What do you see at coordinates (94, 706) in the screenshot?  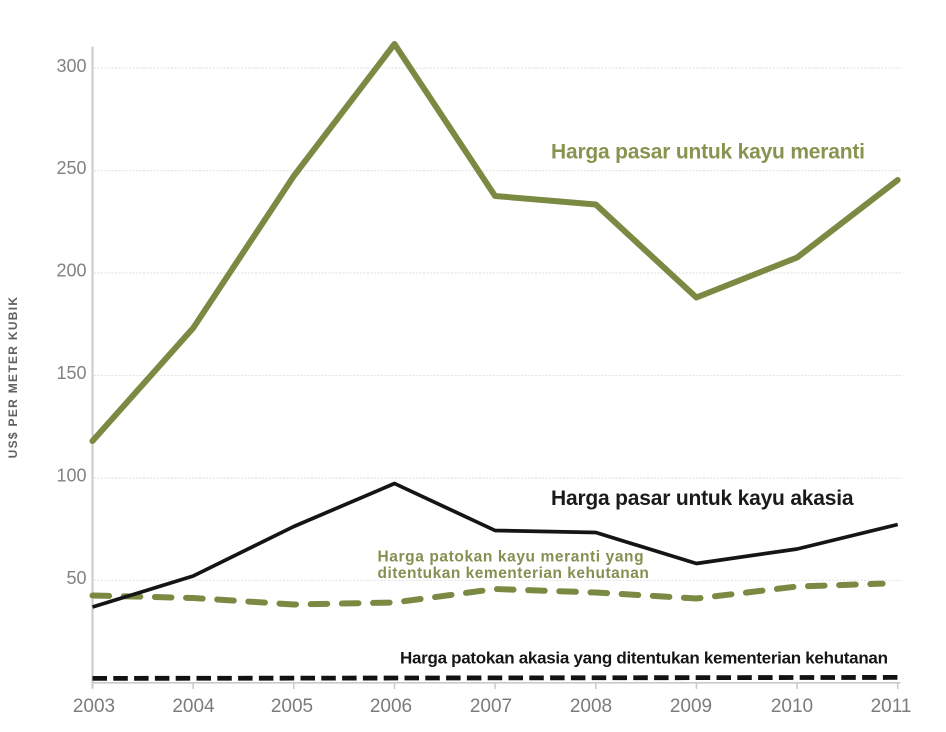 I see `svg-text: 2003` at bounding box center [94, 706].